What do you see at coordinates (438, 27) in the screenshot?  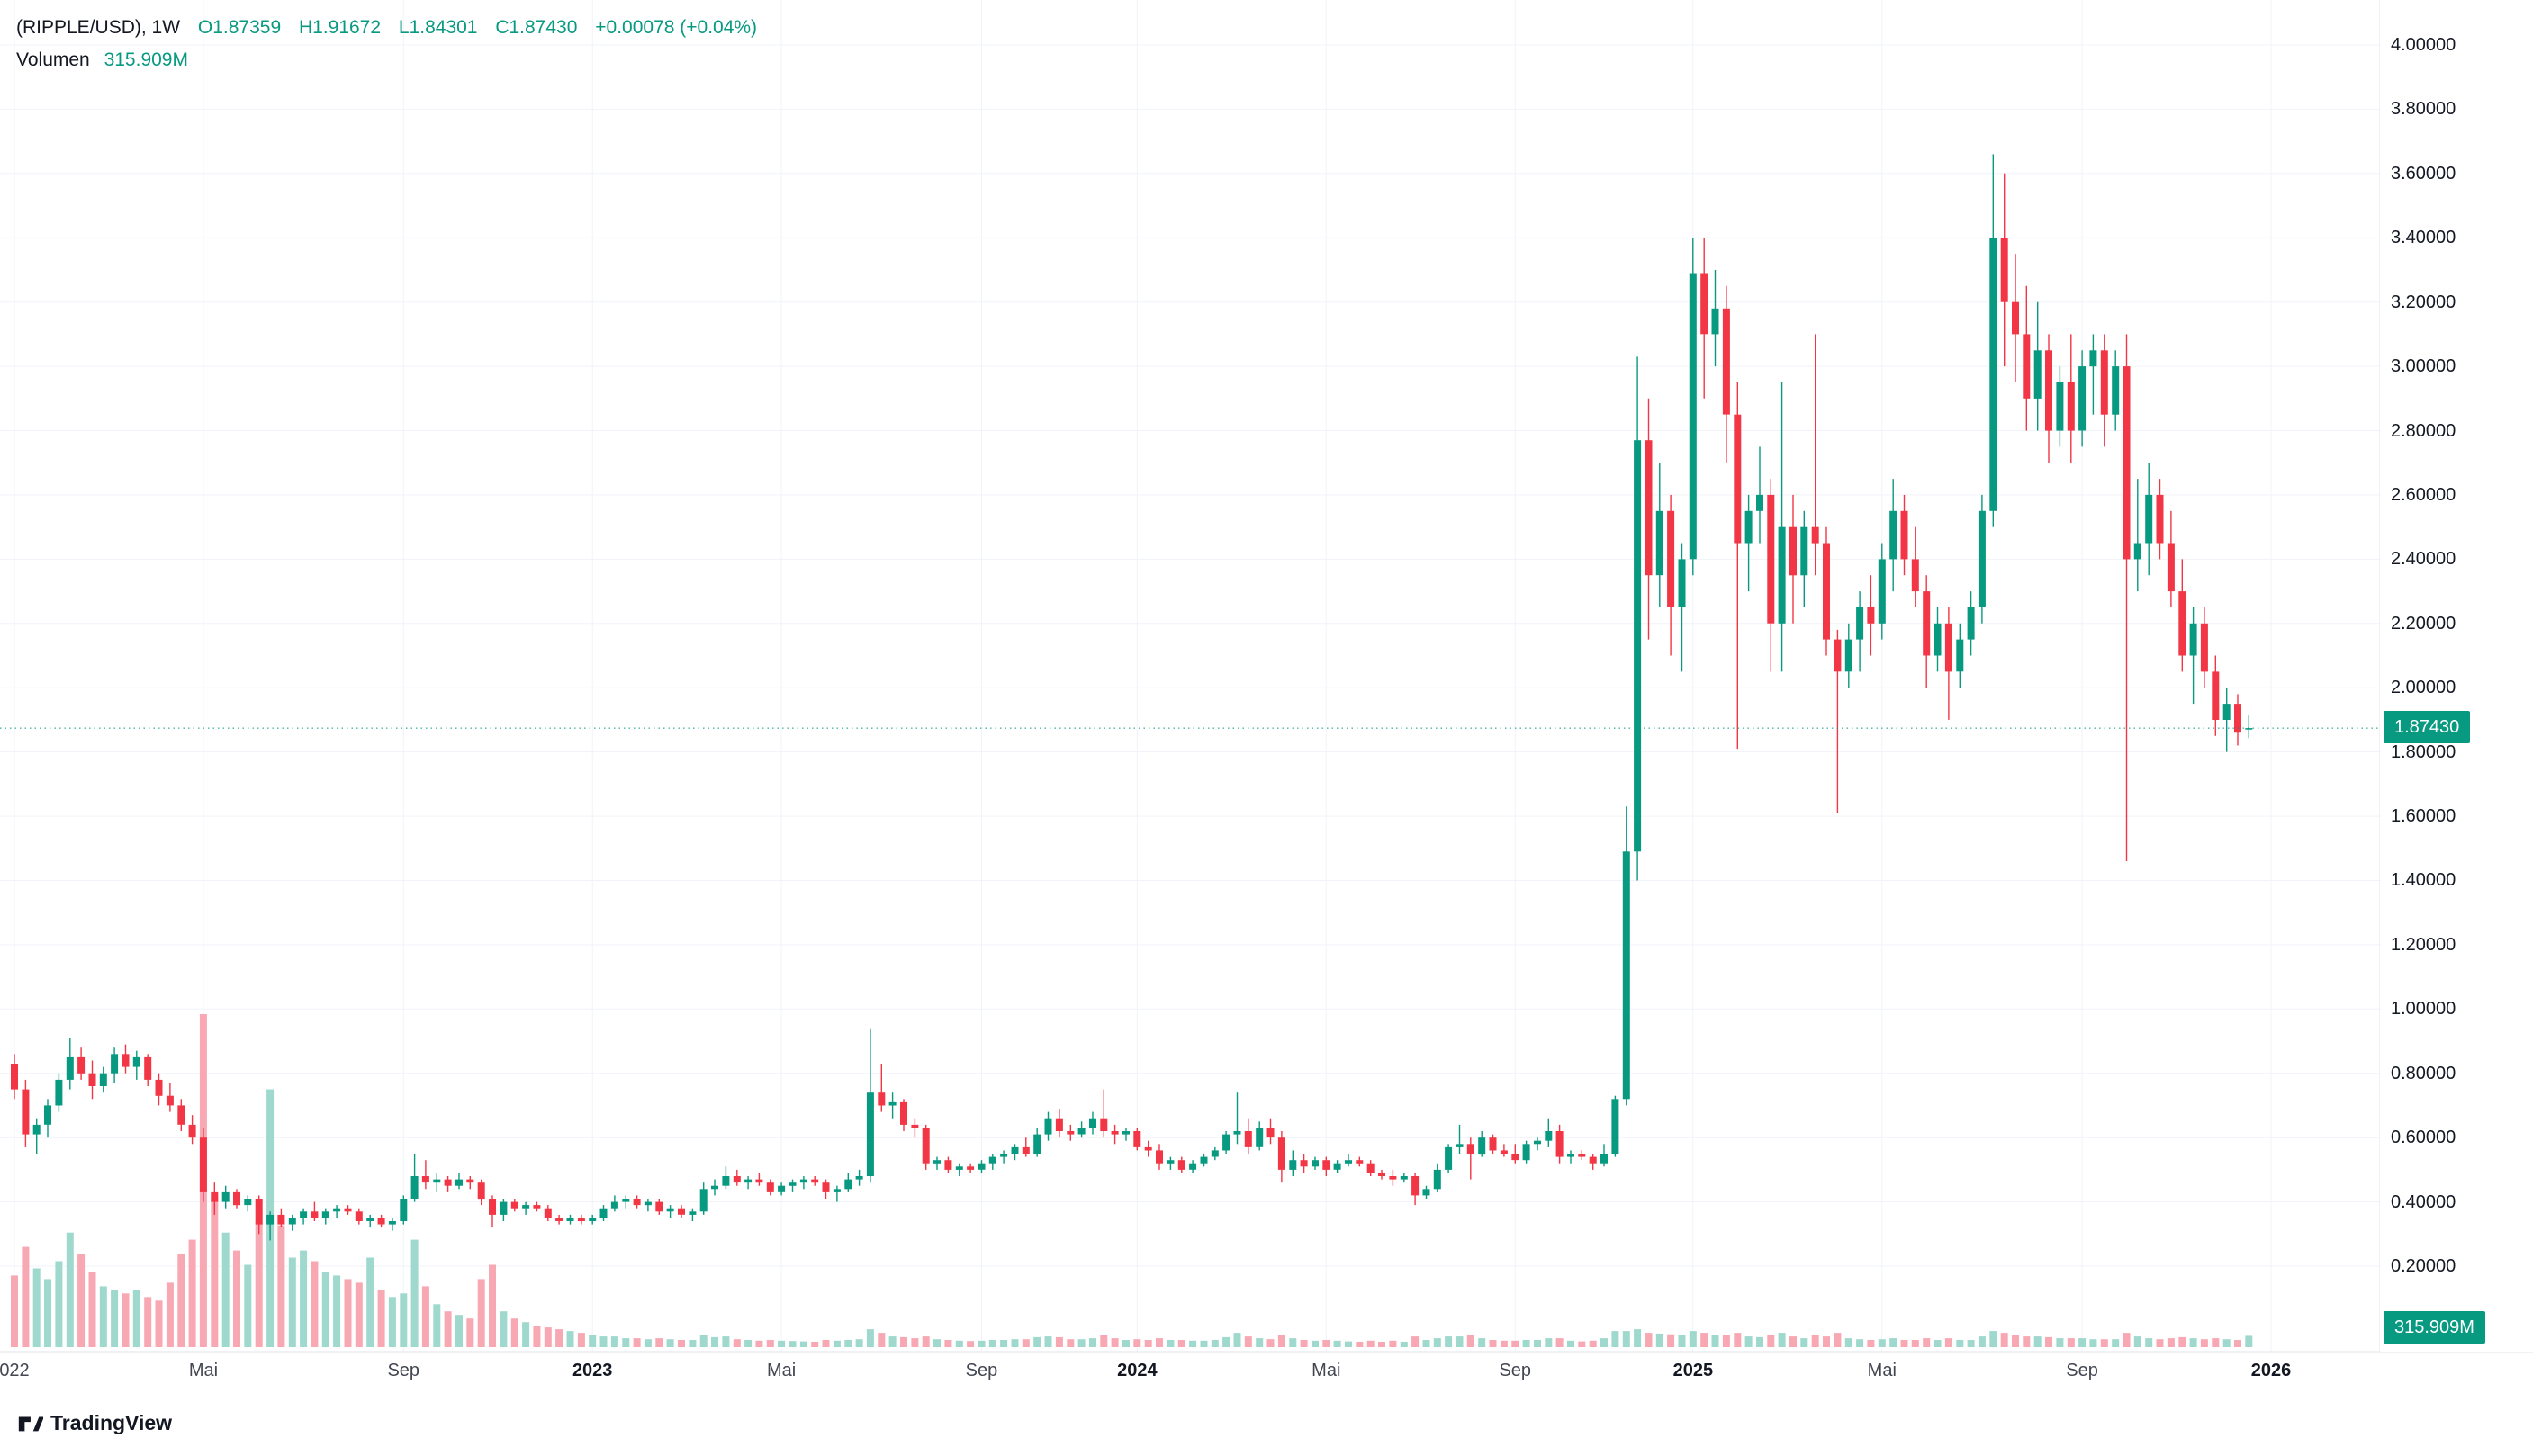 I see `ohlc-low-value: L1.84301` at bounding box center [438, 27].